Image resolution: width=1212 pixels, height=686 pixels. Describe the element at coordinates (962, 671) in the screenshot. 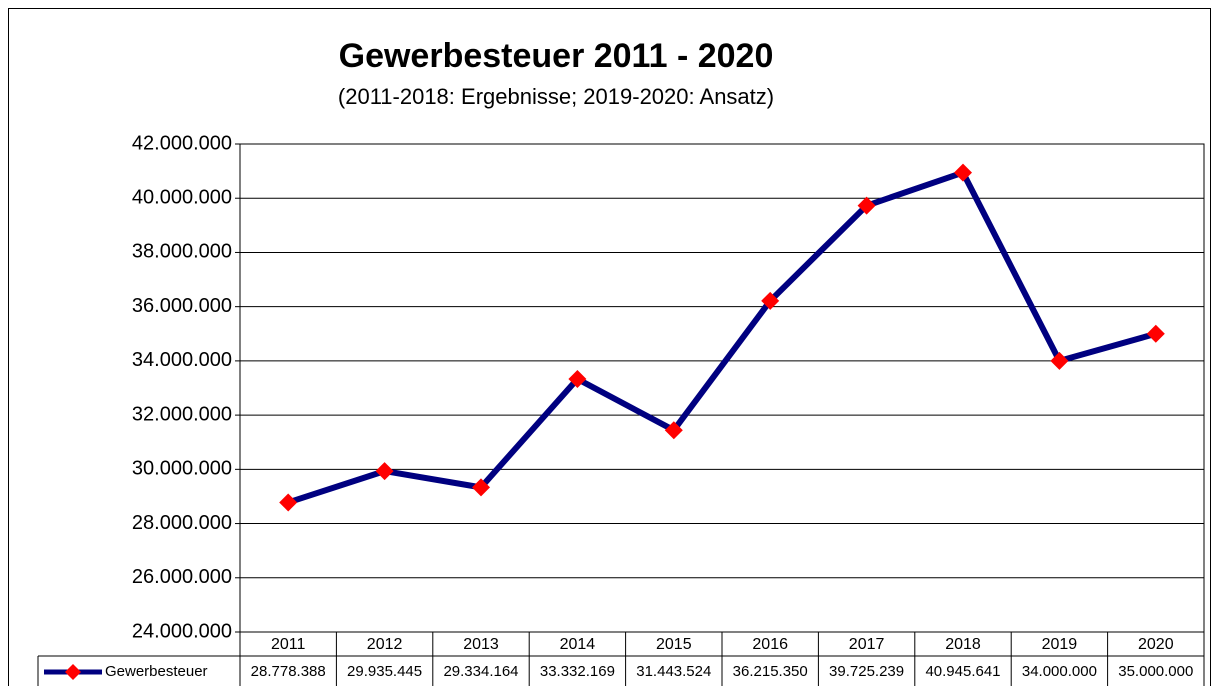

I see `data-label: 40.945.641` at that location.